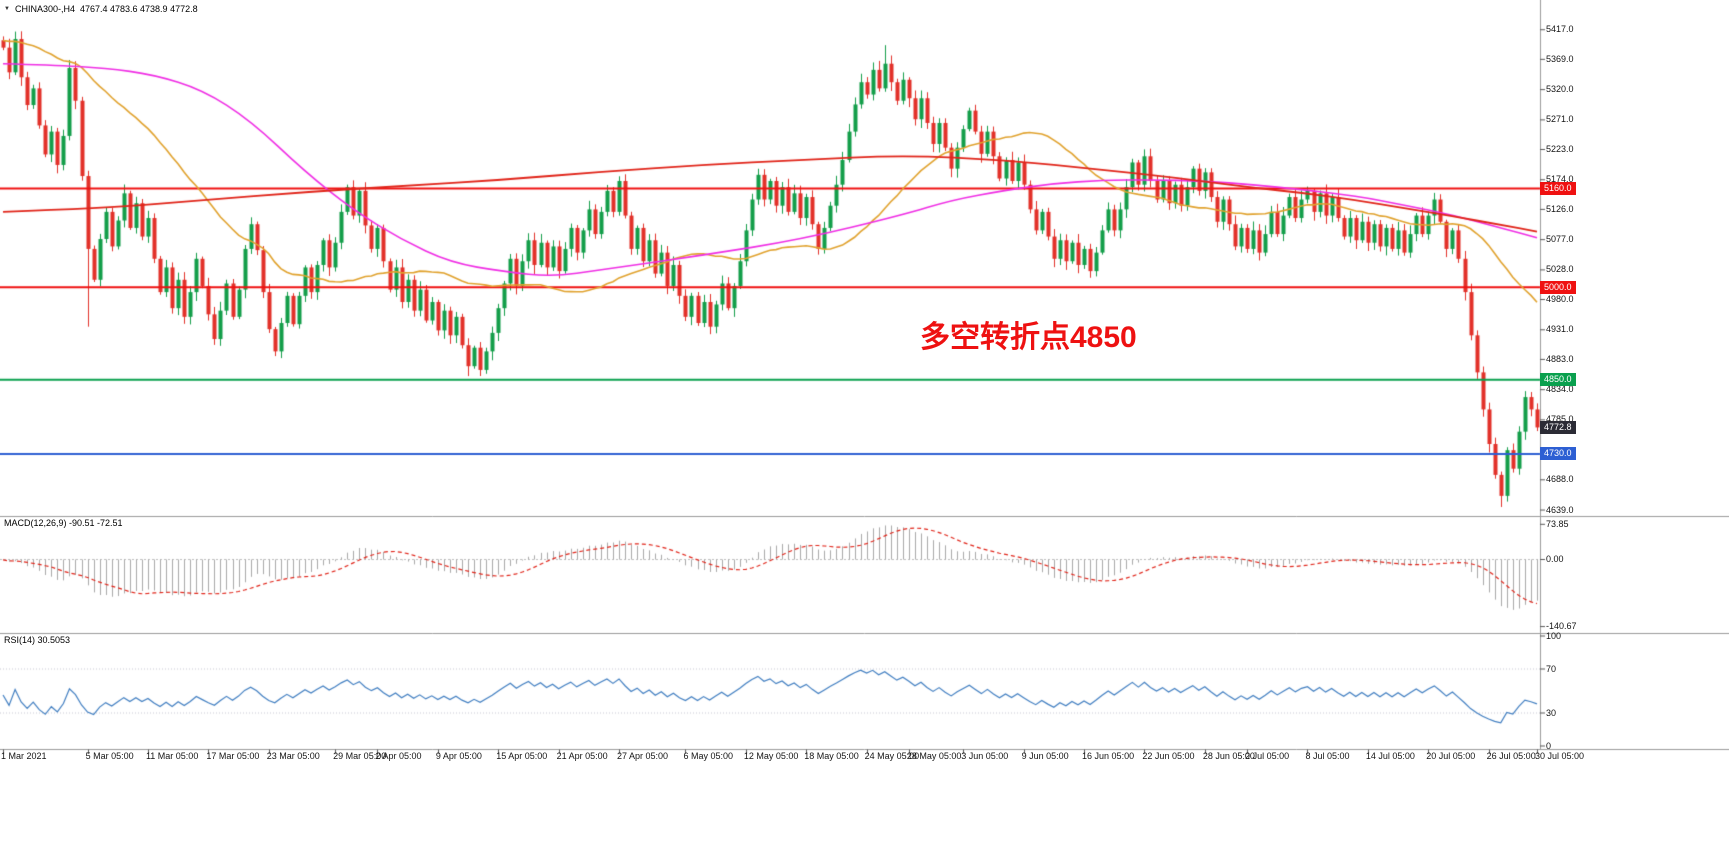 The width and height of the screenshot is (1729, 841). Describe the element at coordinates (1267, 756) in the screenshot. I see `time-axis-label: 2 Jul 05:00` at that location.